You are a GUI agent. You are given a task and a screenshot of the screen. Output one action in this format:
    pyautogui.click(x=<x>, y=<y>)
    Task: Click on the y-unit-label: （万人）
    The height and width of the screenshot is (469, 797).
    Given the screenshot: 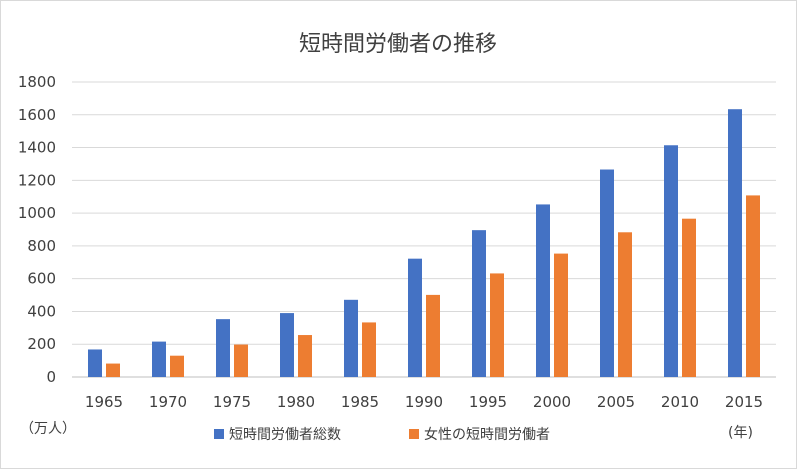 What is the action you would take?
    pyautogui.click(x=48, y=429)
    